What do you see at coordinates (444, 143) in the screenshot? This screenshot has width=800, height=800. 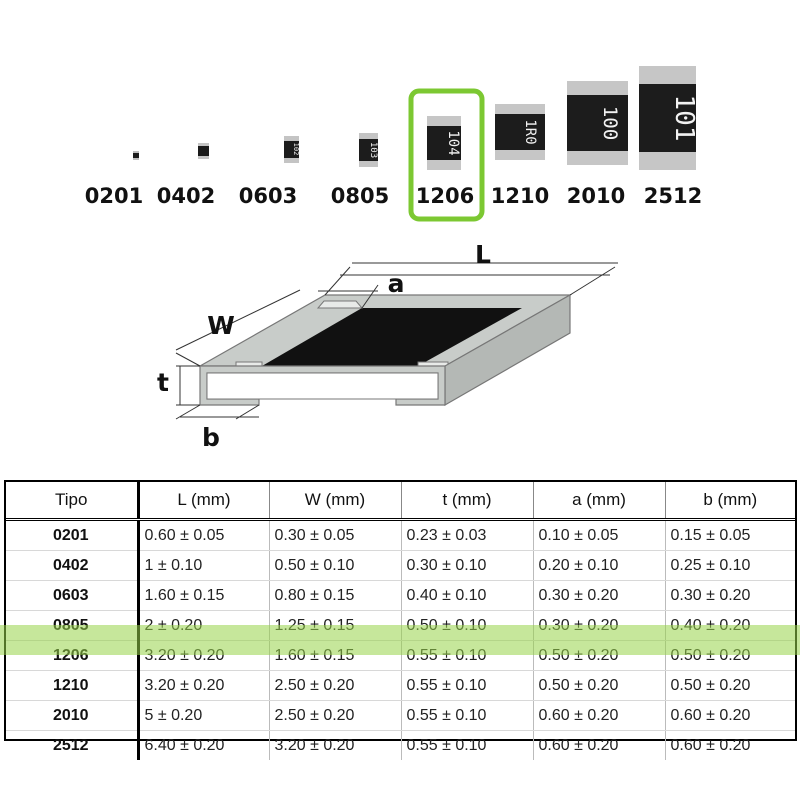 I see `resistor-1206: 104` at bounding box center [444, 143].